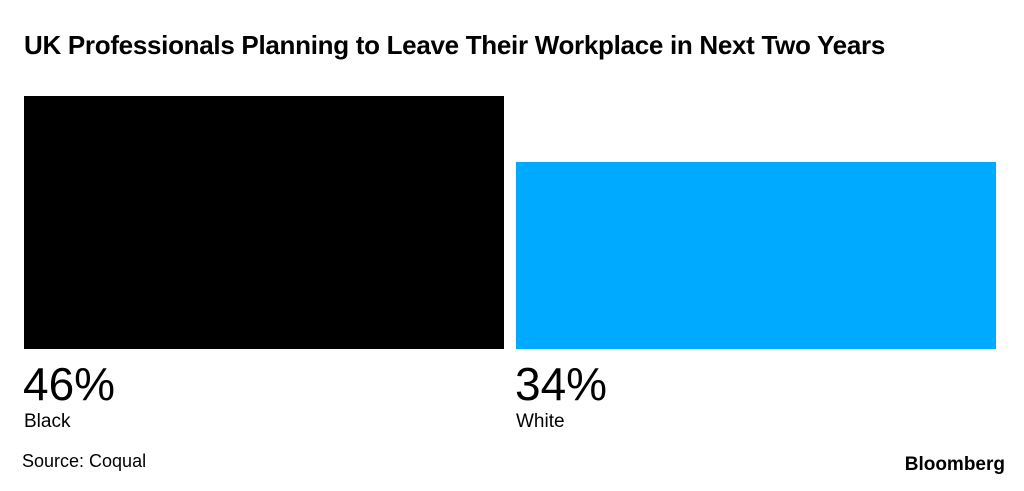  I want to click on category-label-white: White, so click(540, 421).